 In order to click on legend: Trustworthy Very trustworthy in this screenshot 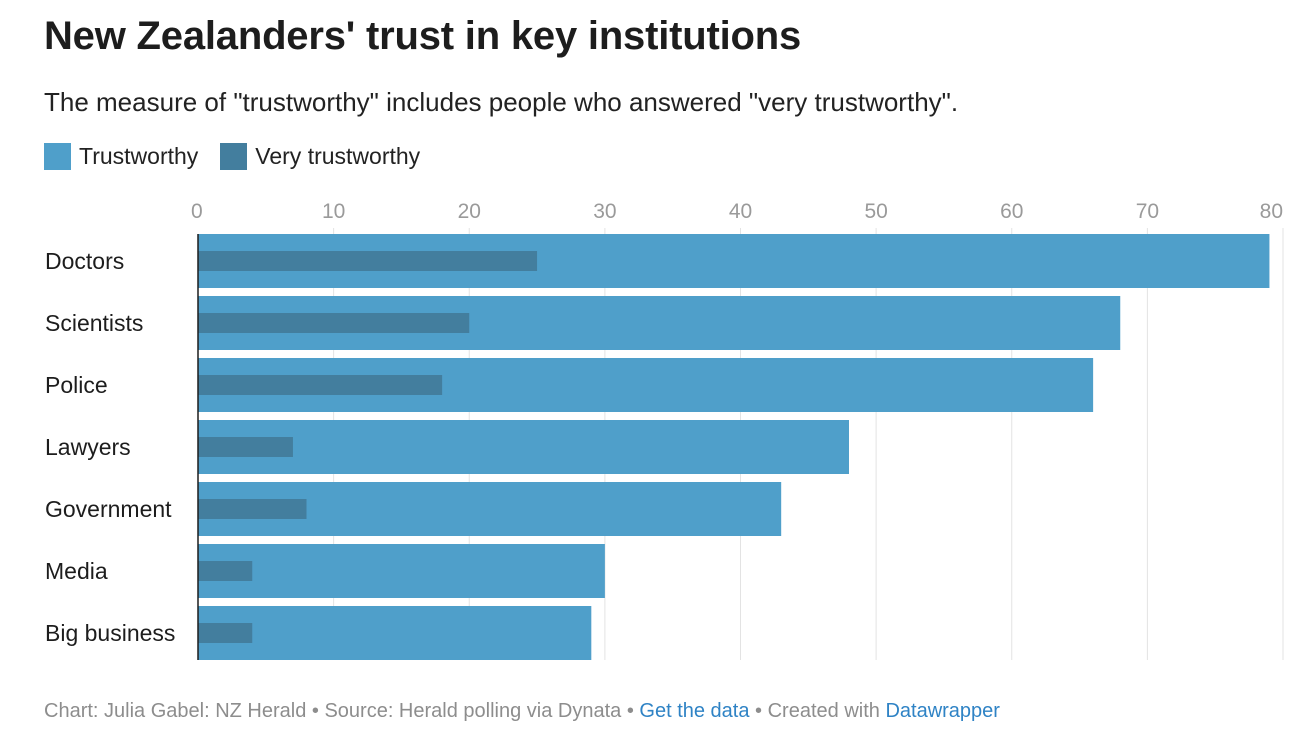, I will do `click(243, 156)`.